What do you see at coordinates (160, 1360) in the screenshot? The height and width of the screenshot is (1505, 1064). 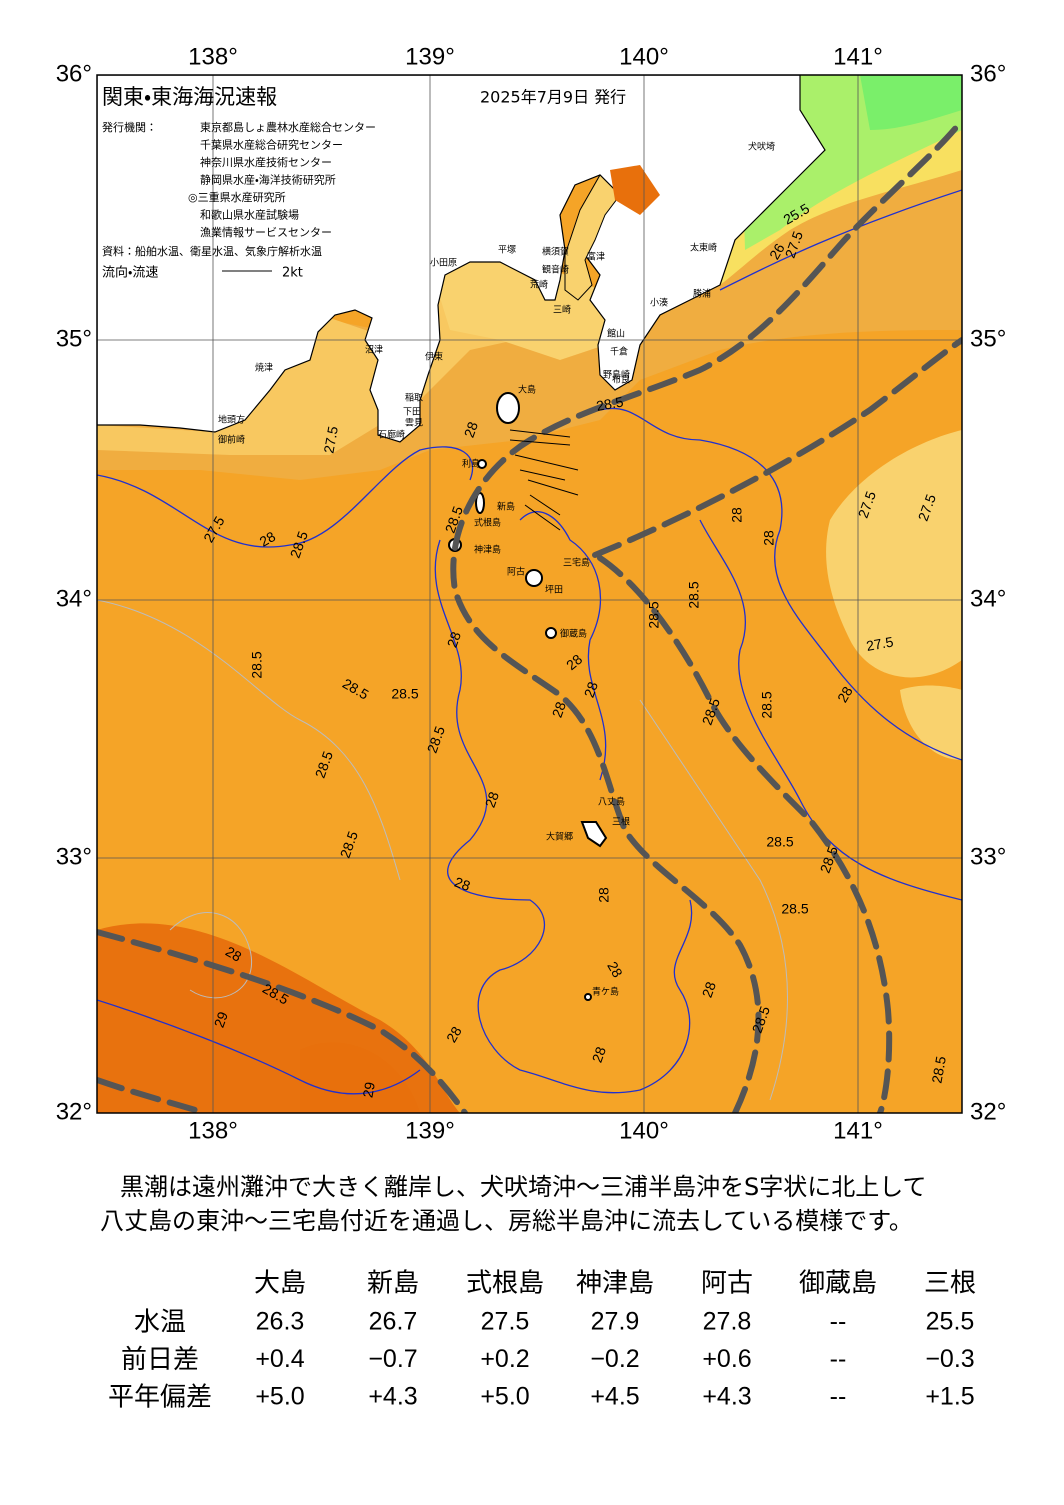 I see `row-label: 前日差` at bounding box center [160, 1360].